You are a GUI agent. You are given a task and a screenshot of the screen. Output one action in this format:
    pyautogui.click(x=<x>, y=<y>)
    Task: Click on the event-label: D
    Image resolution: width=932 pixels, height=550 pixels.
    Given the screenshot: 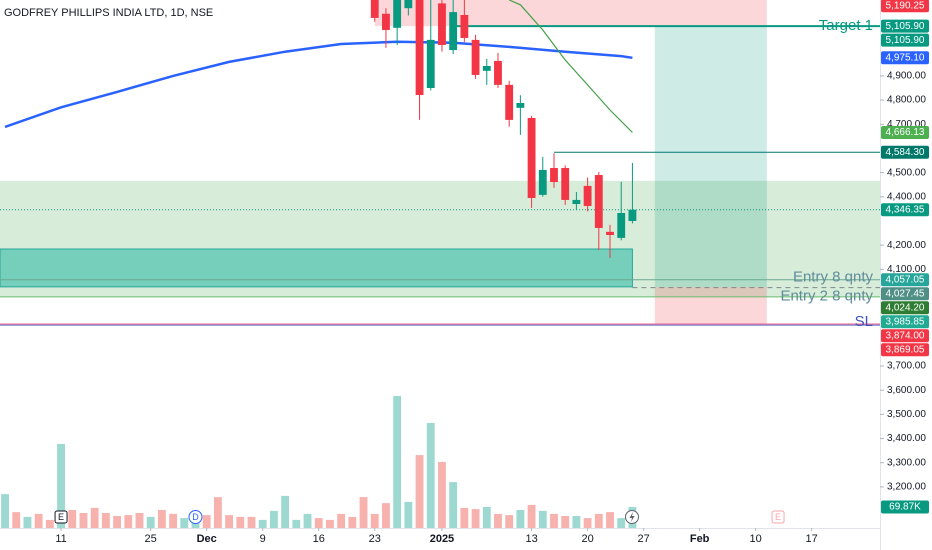 What is the action you would take?
    pyautogui.click(x=195, y=517)
    